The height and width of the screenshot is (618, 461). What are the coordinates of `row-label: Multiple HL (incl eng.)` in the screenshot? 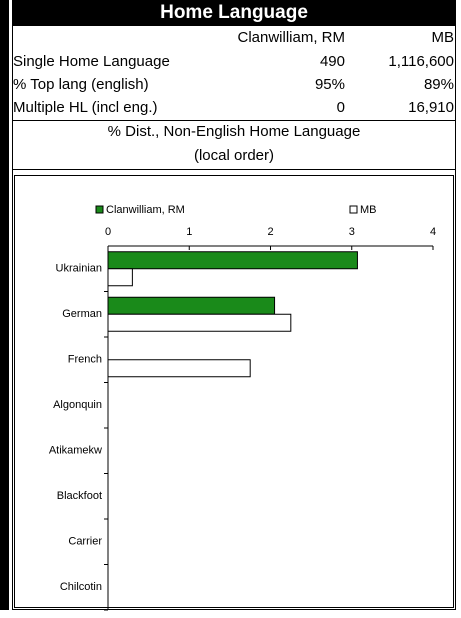 It's located at (85, 107).